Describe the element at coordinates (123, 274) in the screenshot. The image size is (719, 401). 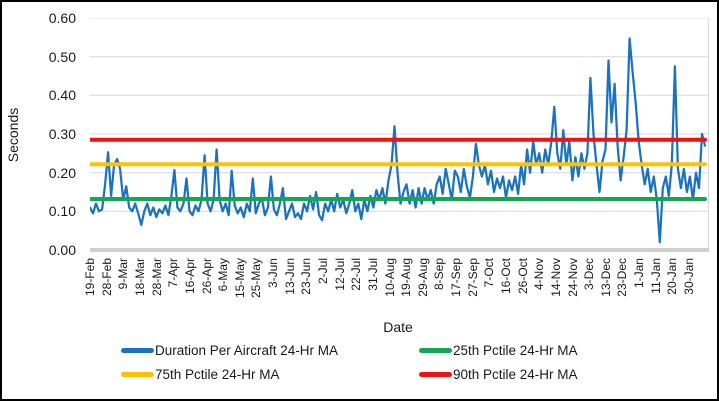
I see `x-tick-label: 9-Mar` at that location.